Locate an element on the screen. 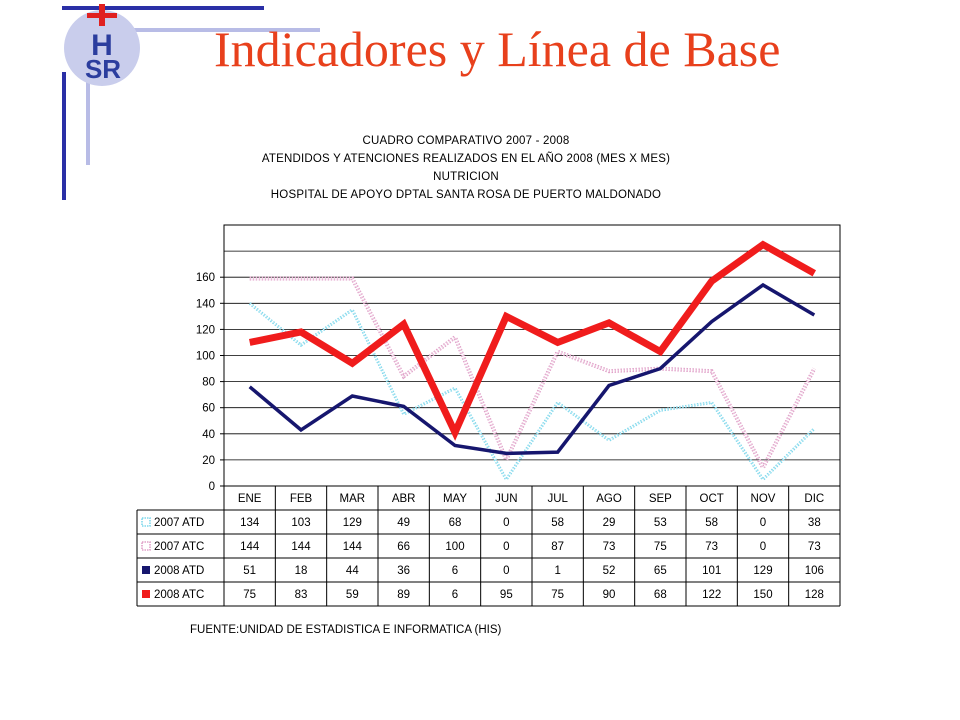  y-tick-label: 80 is located at coordinates (208, 383).